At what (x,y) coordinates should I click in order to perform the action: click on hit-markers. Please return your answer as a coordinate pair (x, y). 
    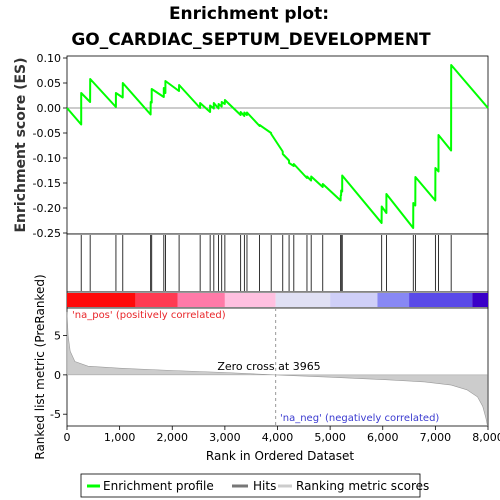
    Looking at the image, I should click on (266, 263).